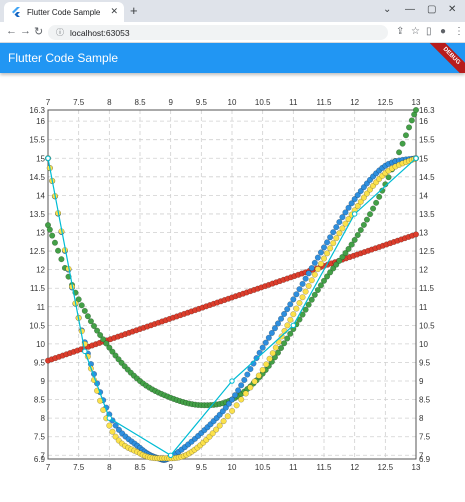 The image size is (465, 502). Describe the element at coordinates (387, 9) in the screenshot. I see `chevron-down-icon: ⌄` at that location.